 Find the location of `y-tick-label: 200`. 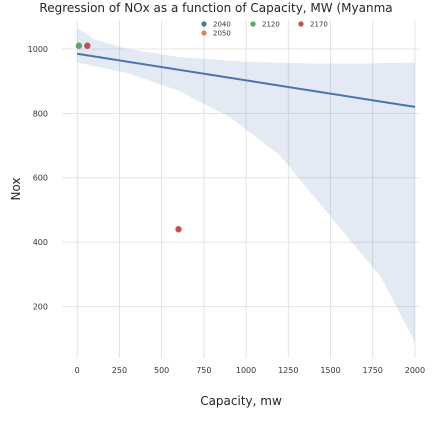

y-tick-label: 200 is located at coordinates (40, 306).